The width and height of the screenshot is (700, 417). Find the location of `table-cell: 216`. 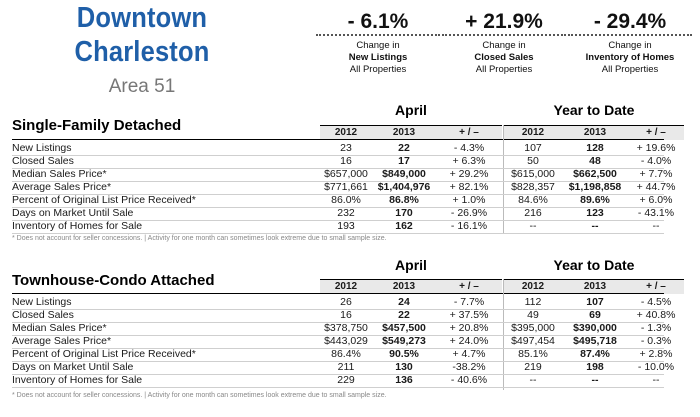

table-cell: 216 is located at coordinates (533, 213).